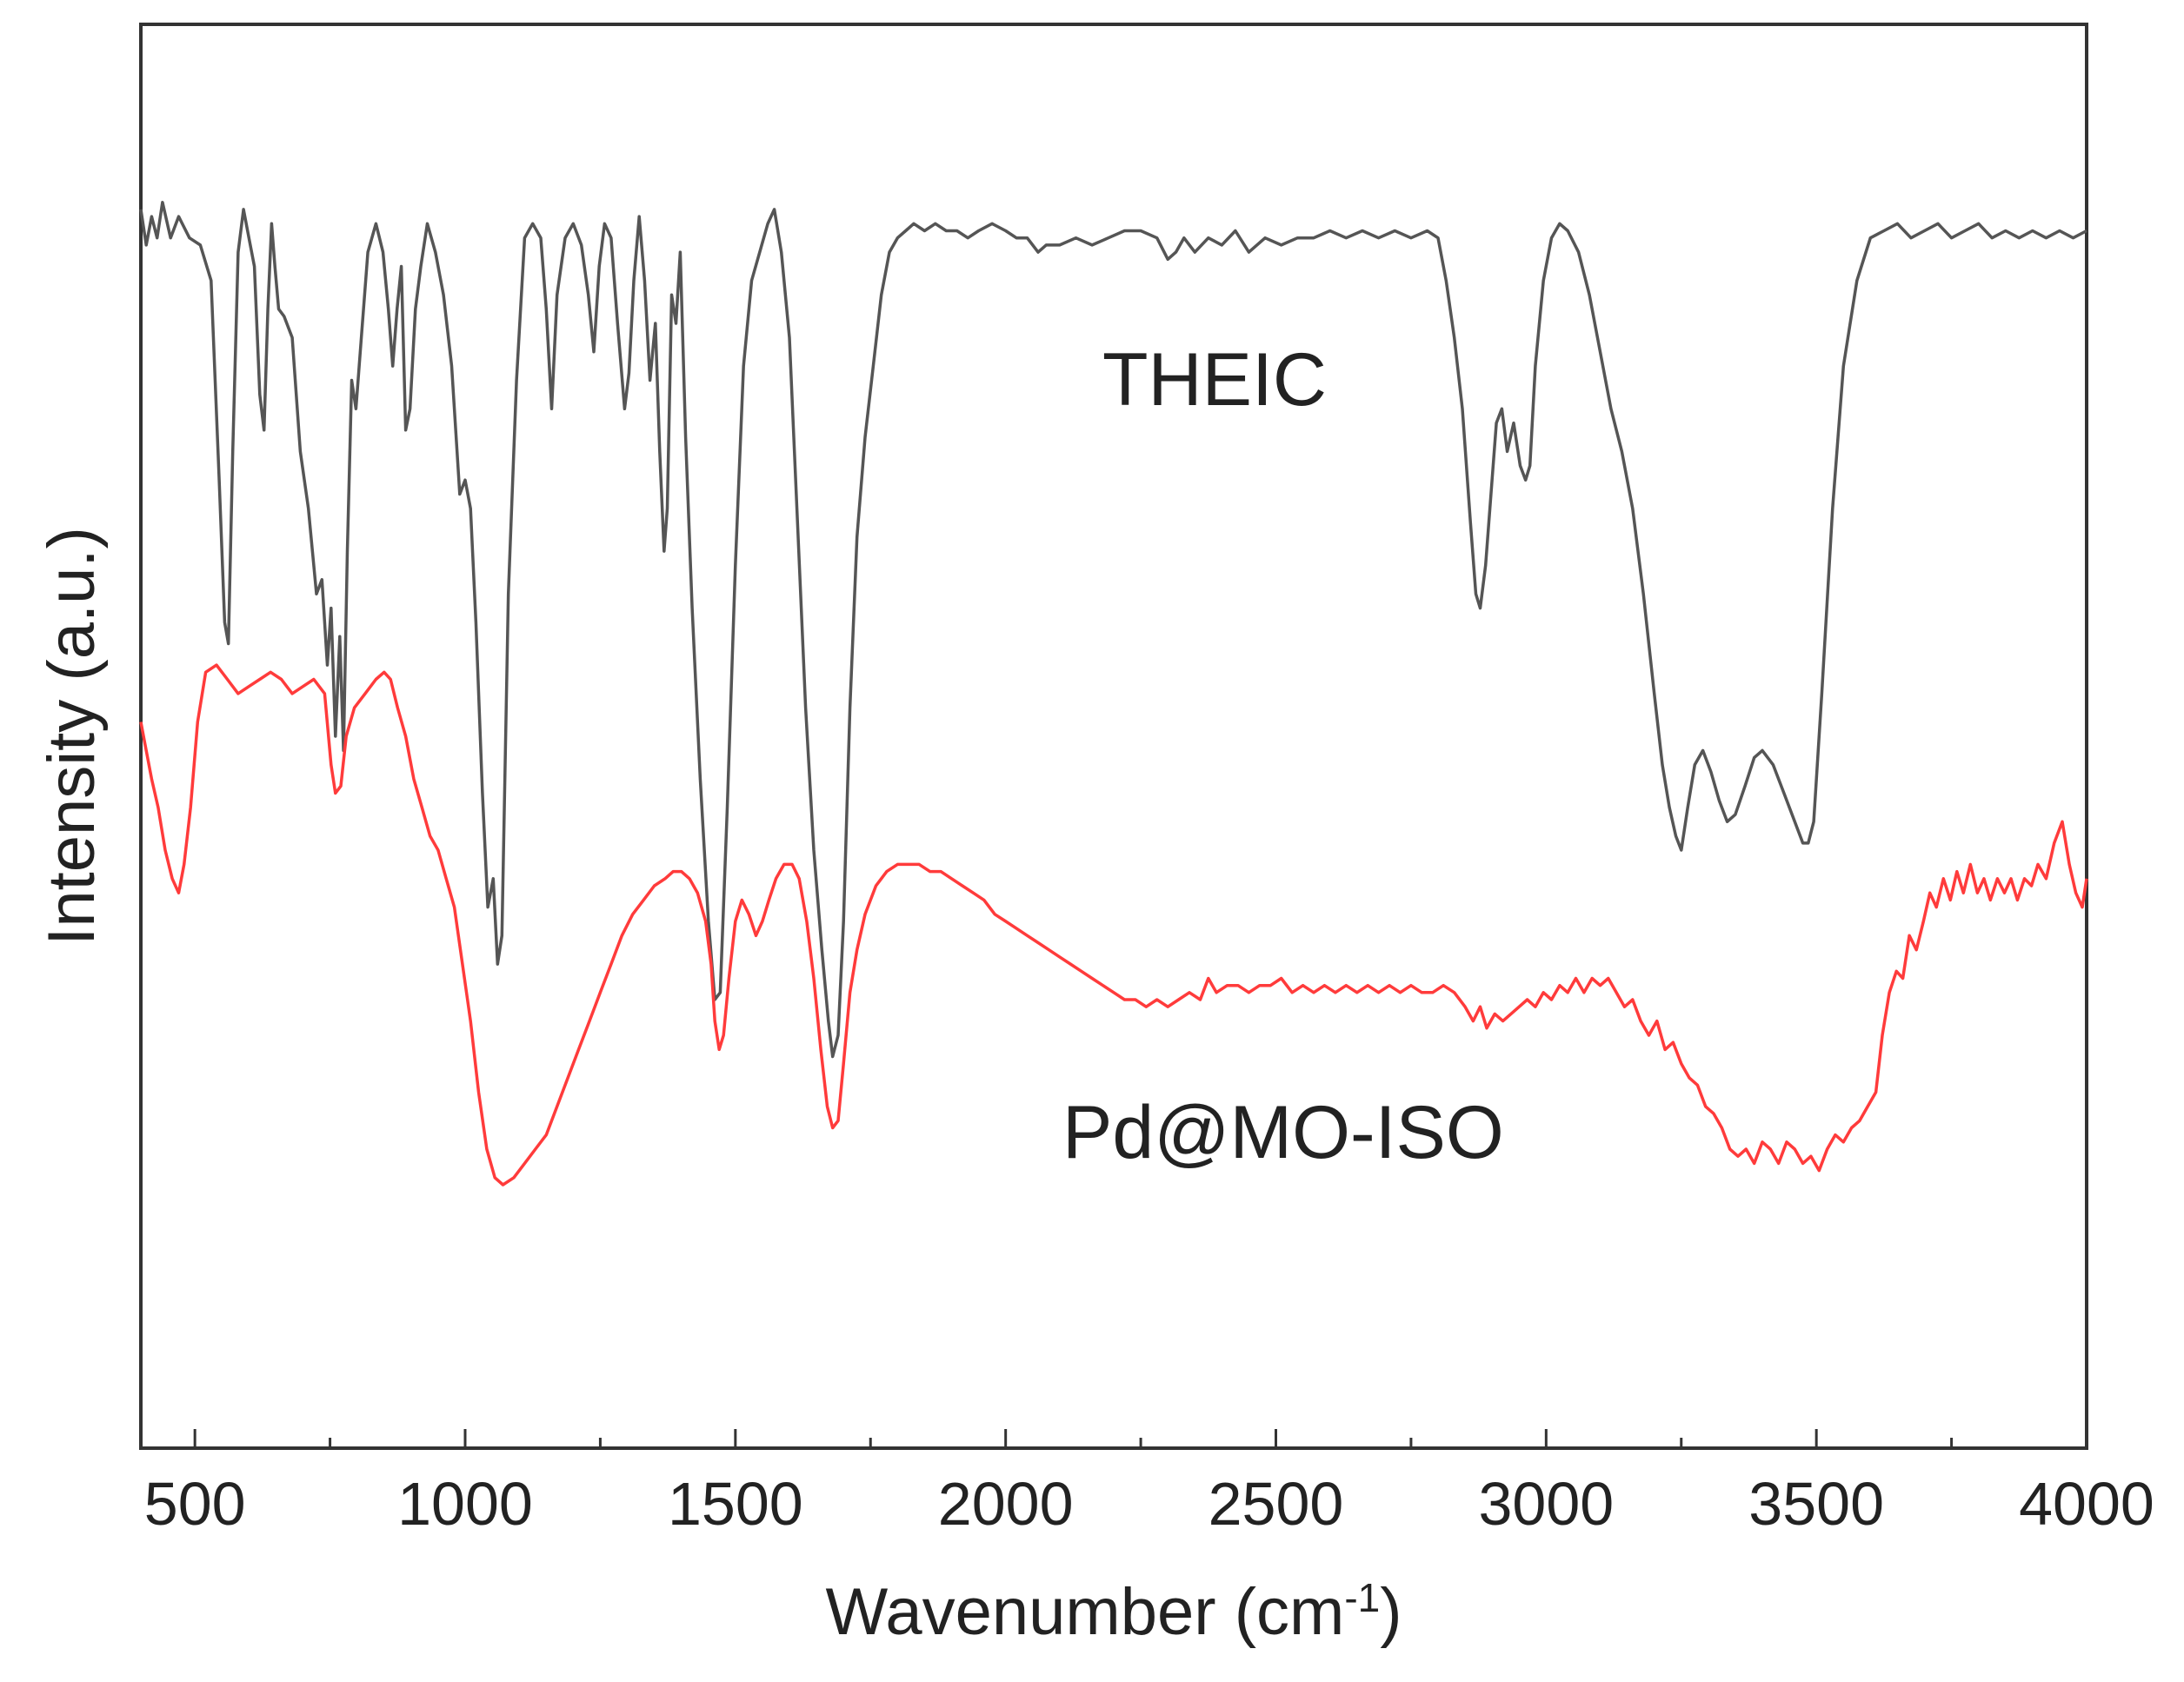  Describe the element at coordinates (1006, 1504) in the screenshot. I see `x-tick-label: 2000` at that location.